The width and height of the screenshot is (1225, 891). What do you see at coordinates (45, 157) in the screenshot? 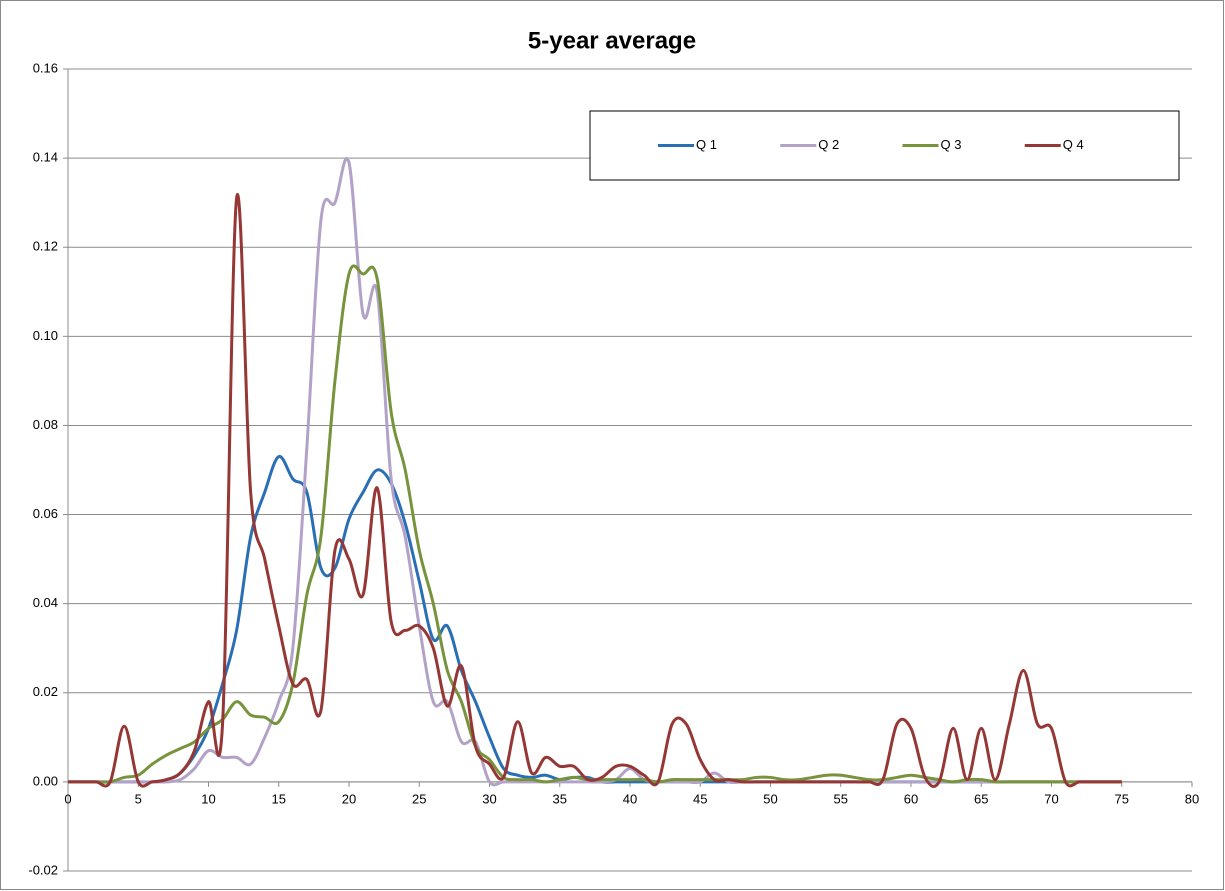
I see `y-tick-label: 0.14` at bounding box center [45, 157].